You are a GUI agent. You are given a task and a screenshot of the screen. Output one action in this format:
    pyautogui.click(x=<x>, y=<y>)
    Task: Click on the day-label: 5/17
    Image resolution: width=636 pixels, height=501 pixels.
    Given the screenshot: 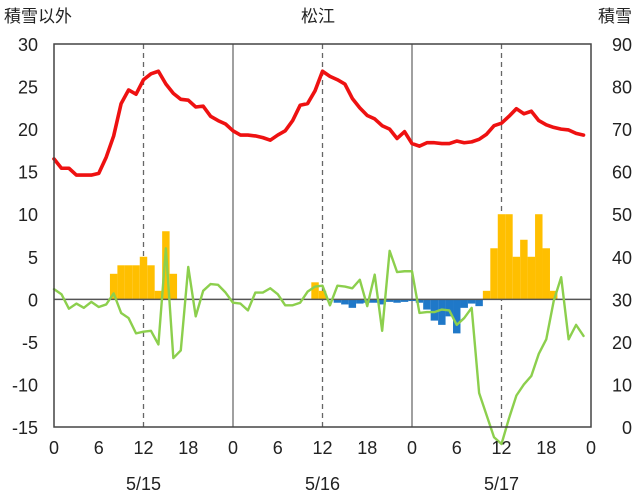 What is the action you would take?
    pyautogui.click(x=501, y=484)
    